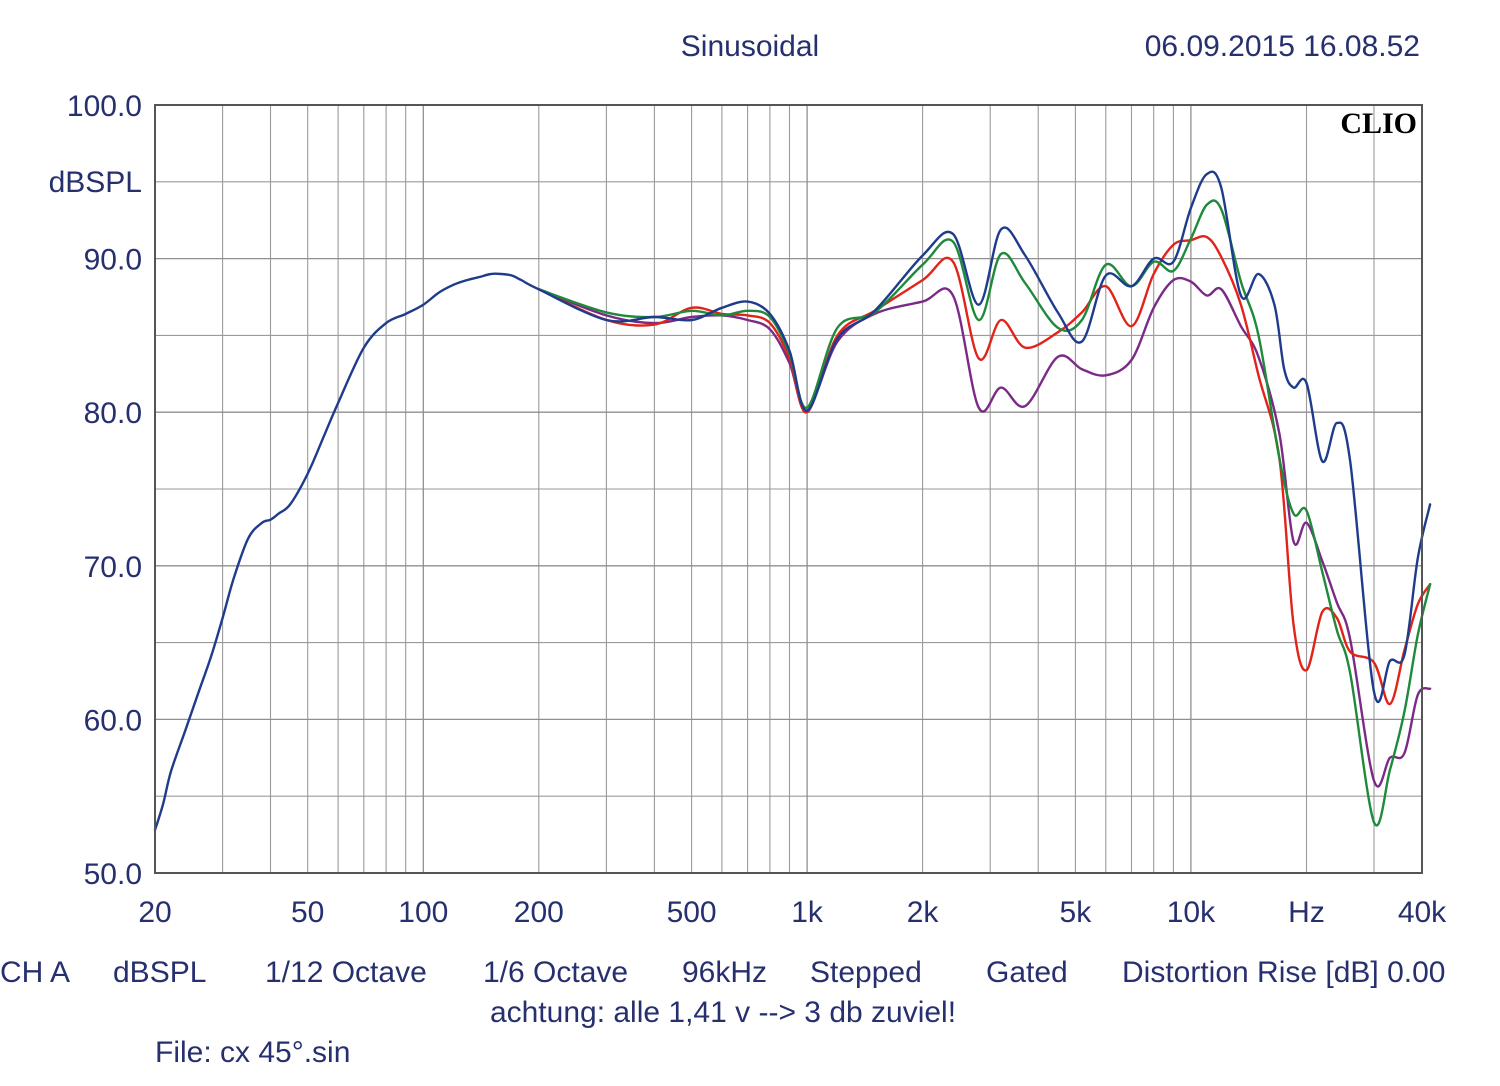 This screenshot has width=1500, height=1086. I want to click on x-tick-label: 40k, so click(1422, 912).